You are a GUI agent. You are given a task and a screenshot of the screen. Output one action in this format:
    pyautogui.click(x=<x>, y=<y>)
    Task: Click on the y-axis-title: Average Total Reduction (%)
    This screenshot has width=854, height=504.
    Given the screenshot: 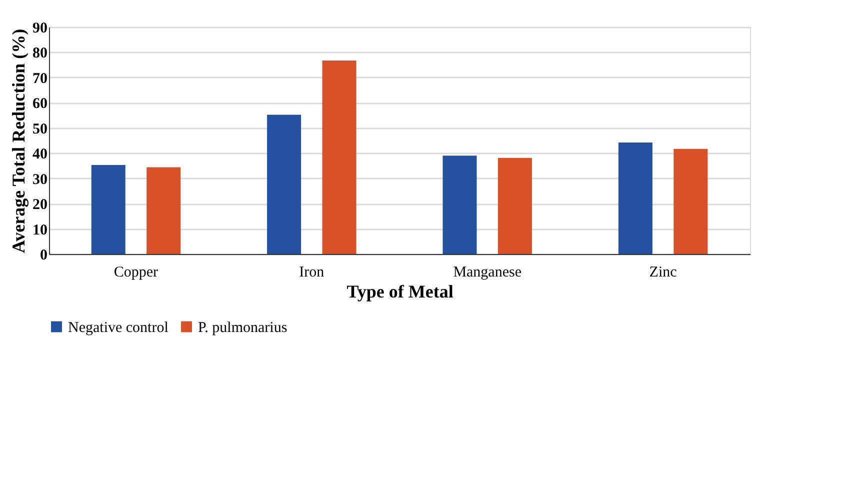 What is the action you would take?
    pyautogui.click(x=18, y=141)
    